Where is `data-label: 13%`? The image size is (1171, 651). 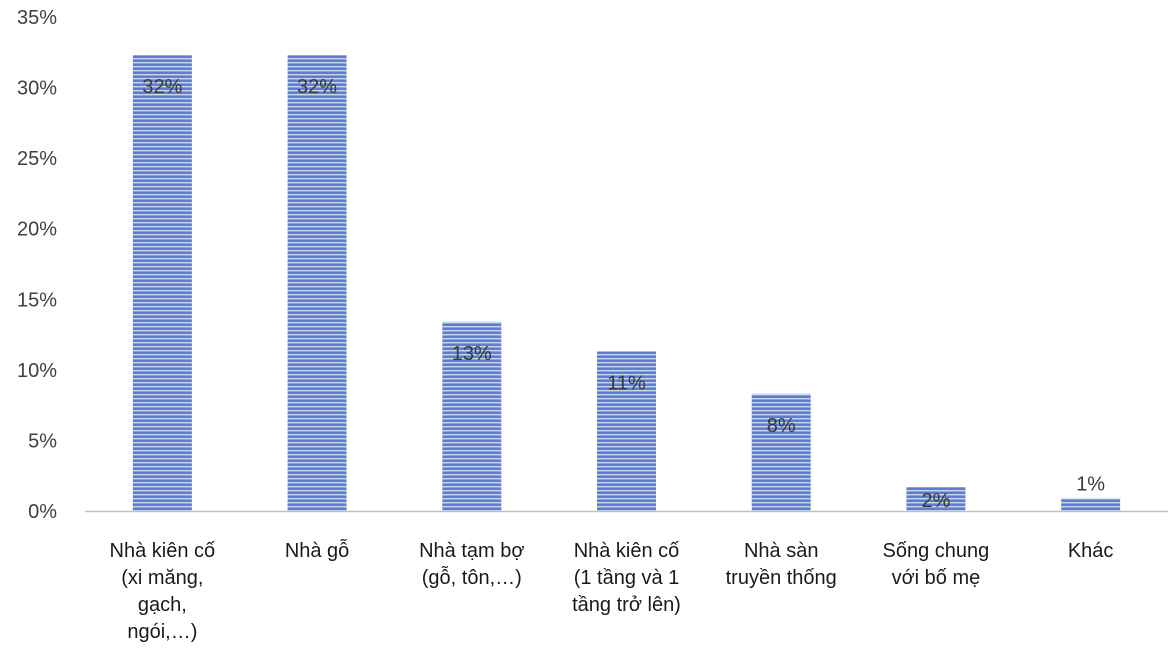
data-label: 13% is located at coordinates (472, 354).